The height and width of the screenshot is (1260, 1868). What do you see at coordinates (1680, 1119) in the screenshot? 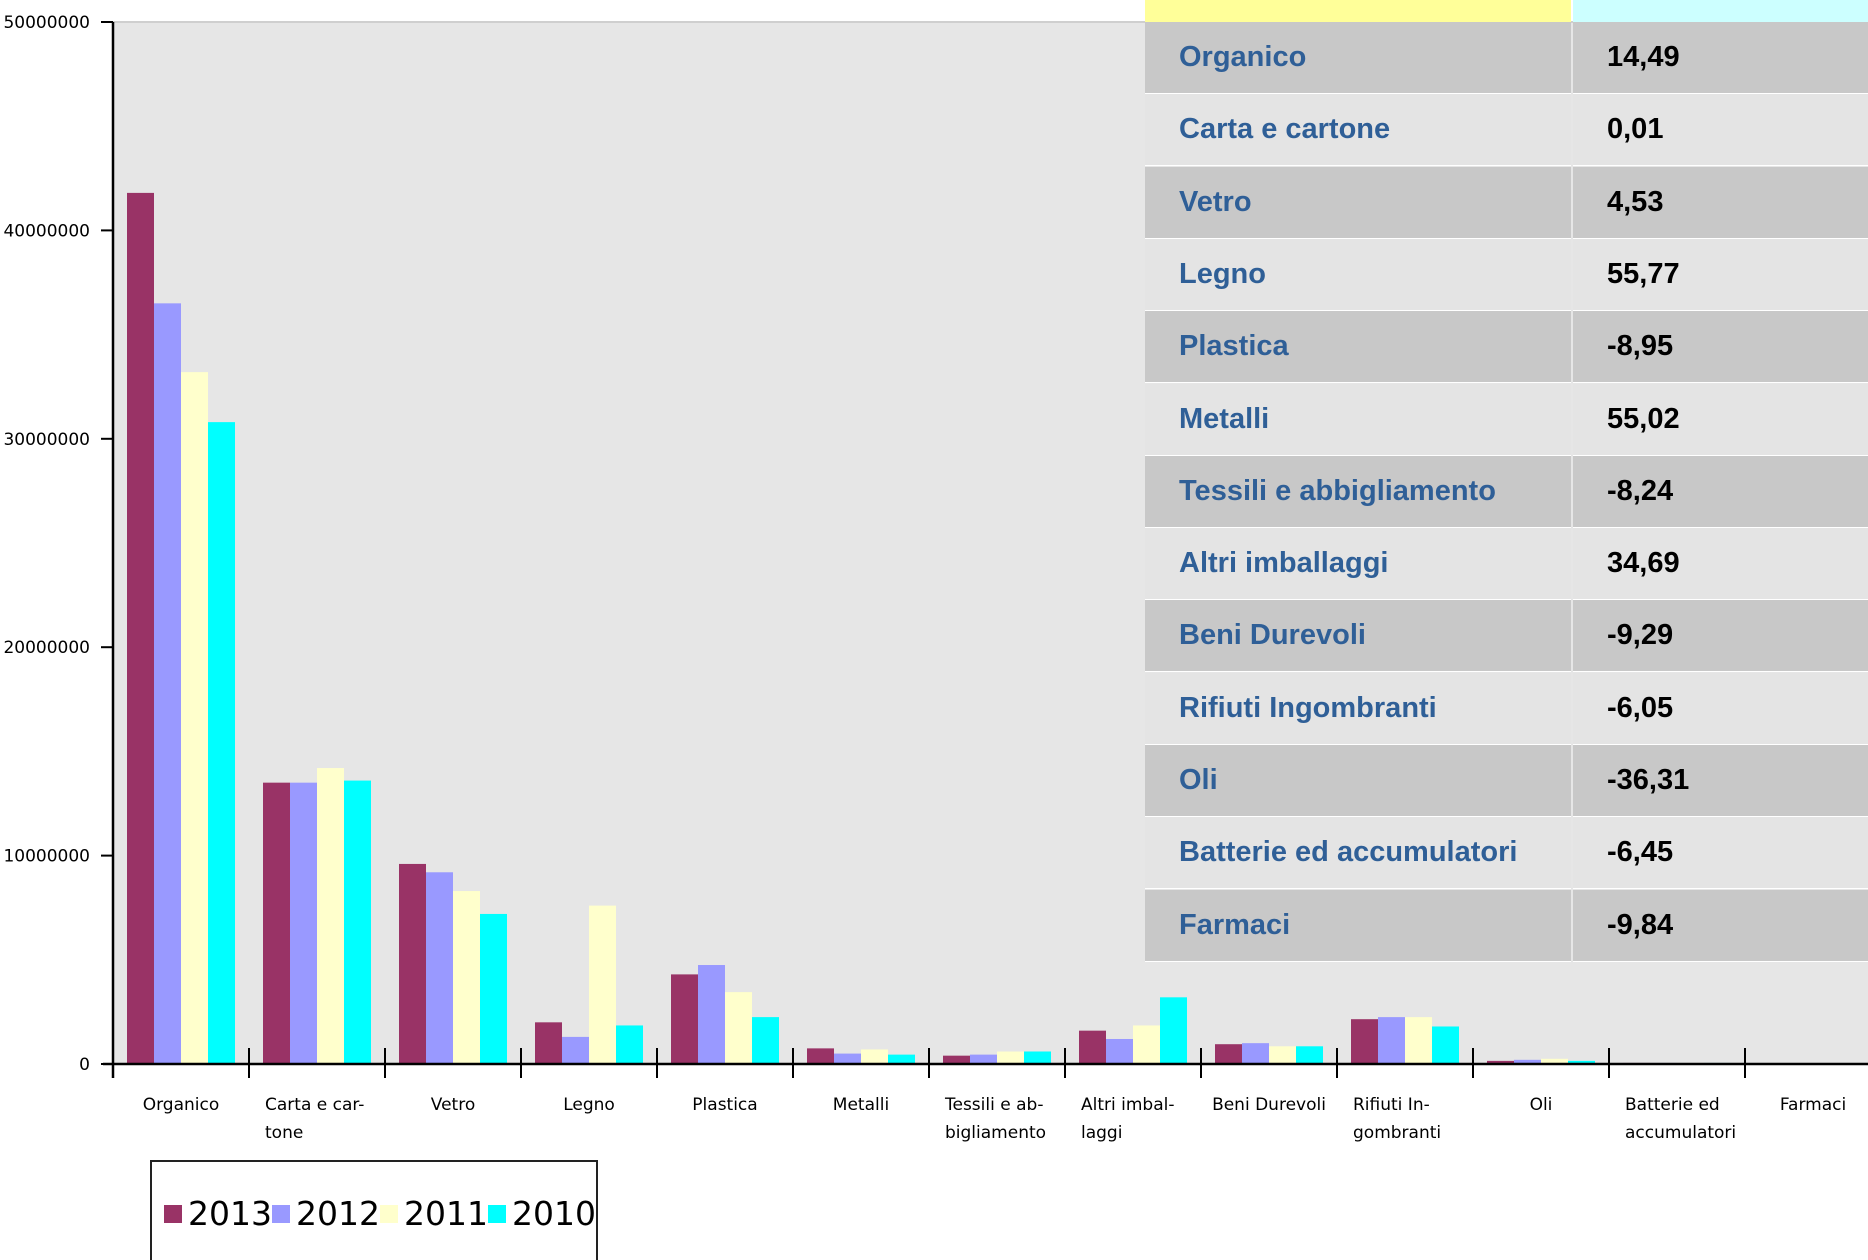
I see `x-category-label: Batterie ed accumulatori` at bounding box center [1680, 1119].